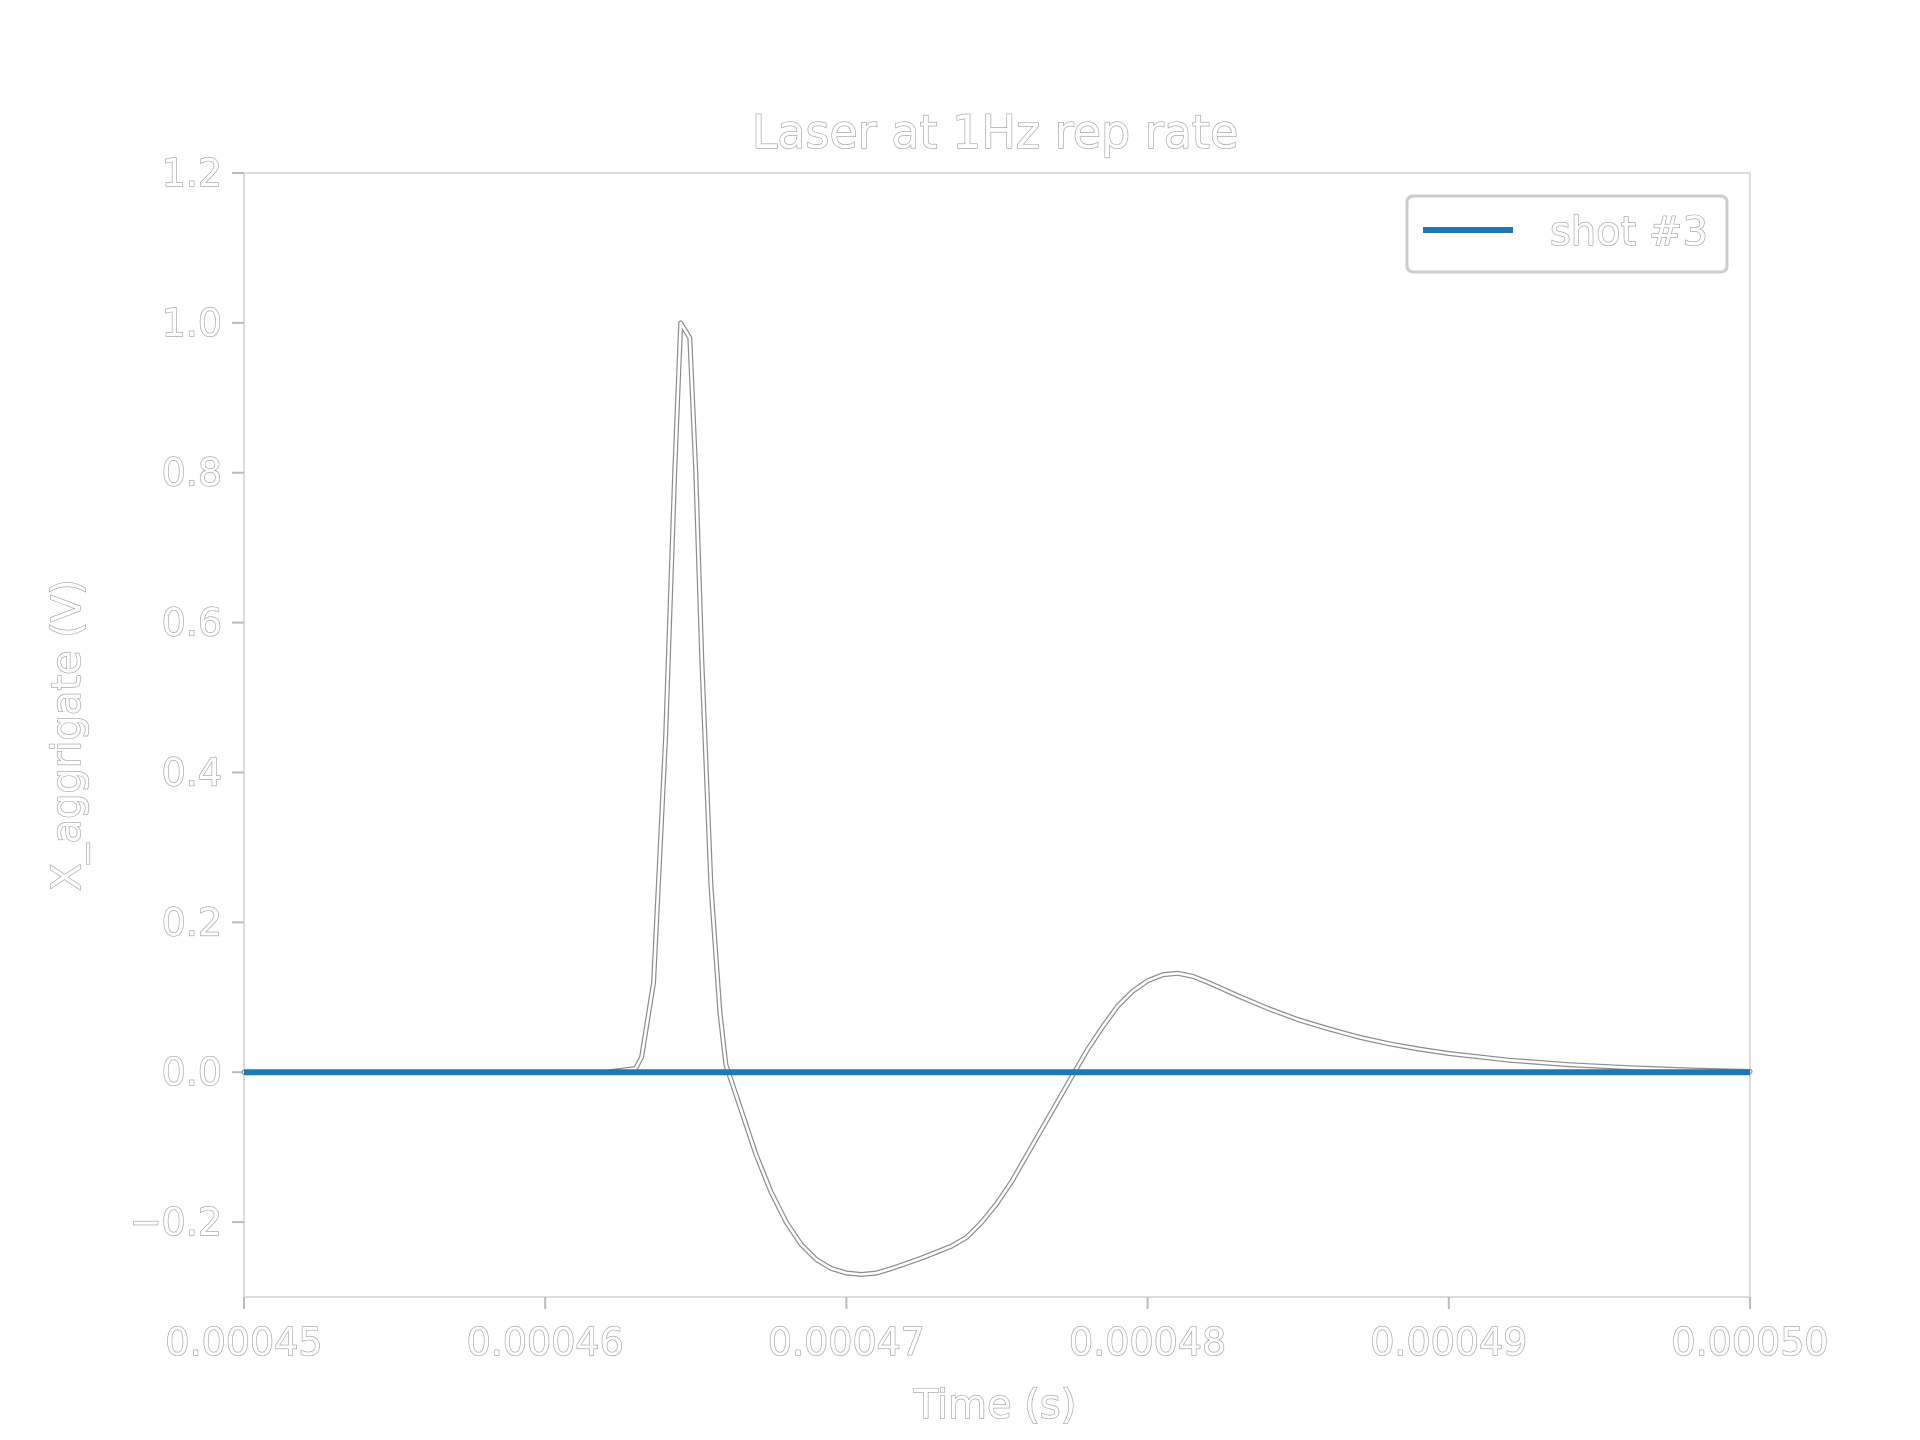 This screenshot has height=1440, width=1920. Describe the element at coordinates (192, 922) in the screenshot. I see `y-tick-label: 0.2` at that location.